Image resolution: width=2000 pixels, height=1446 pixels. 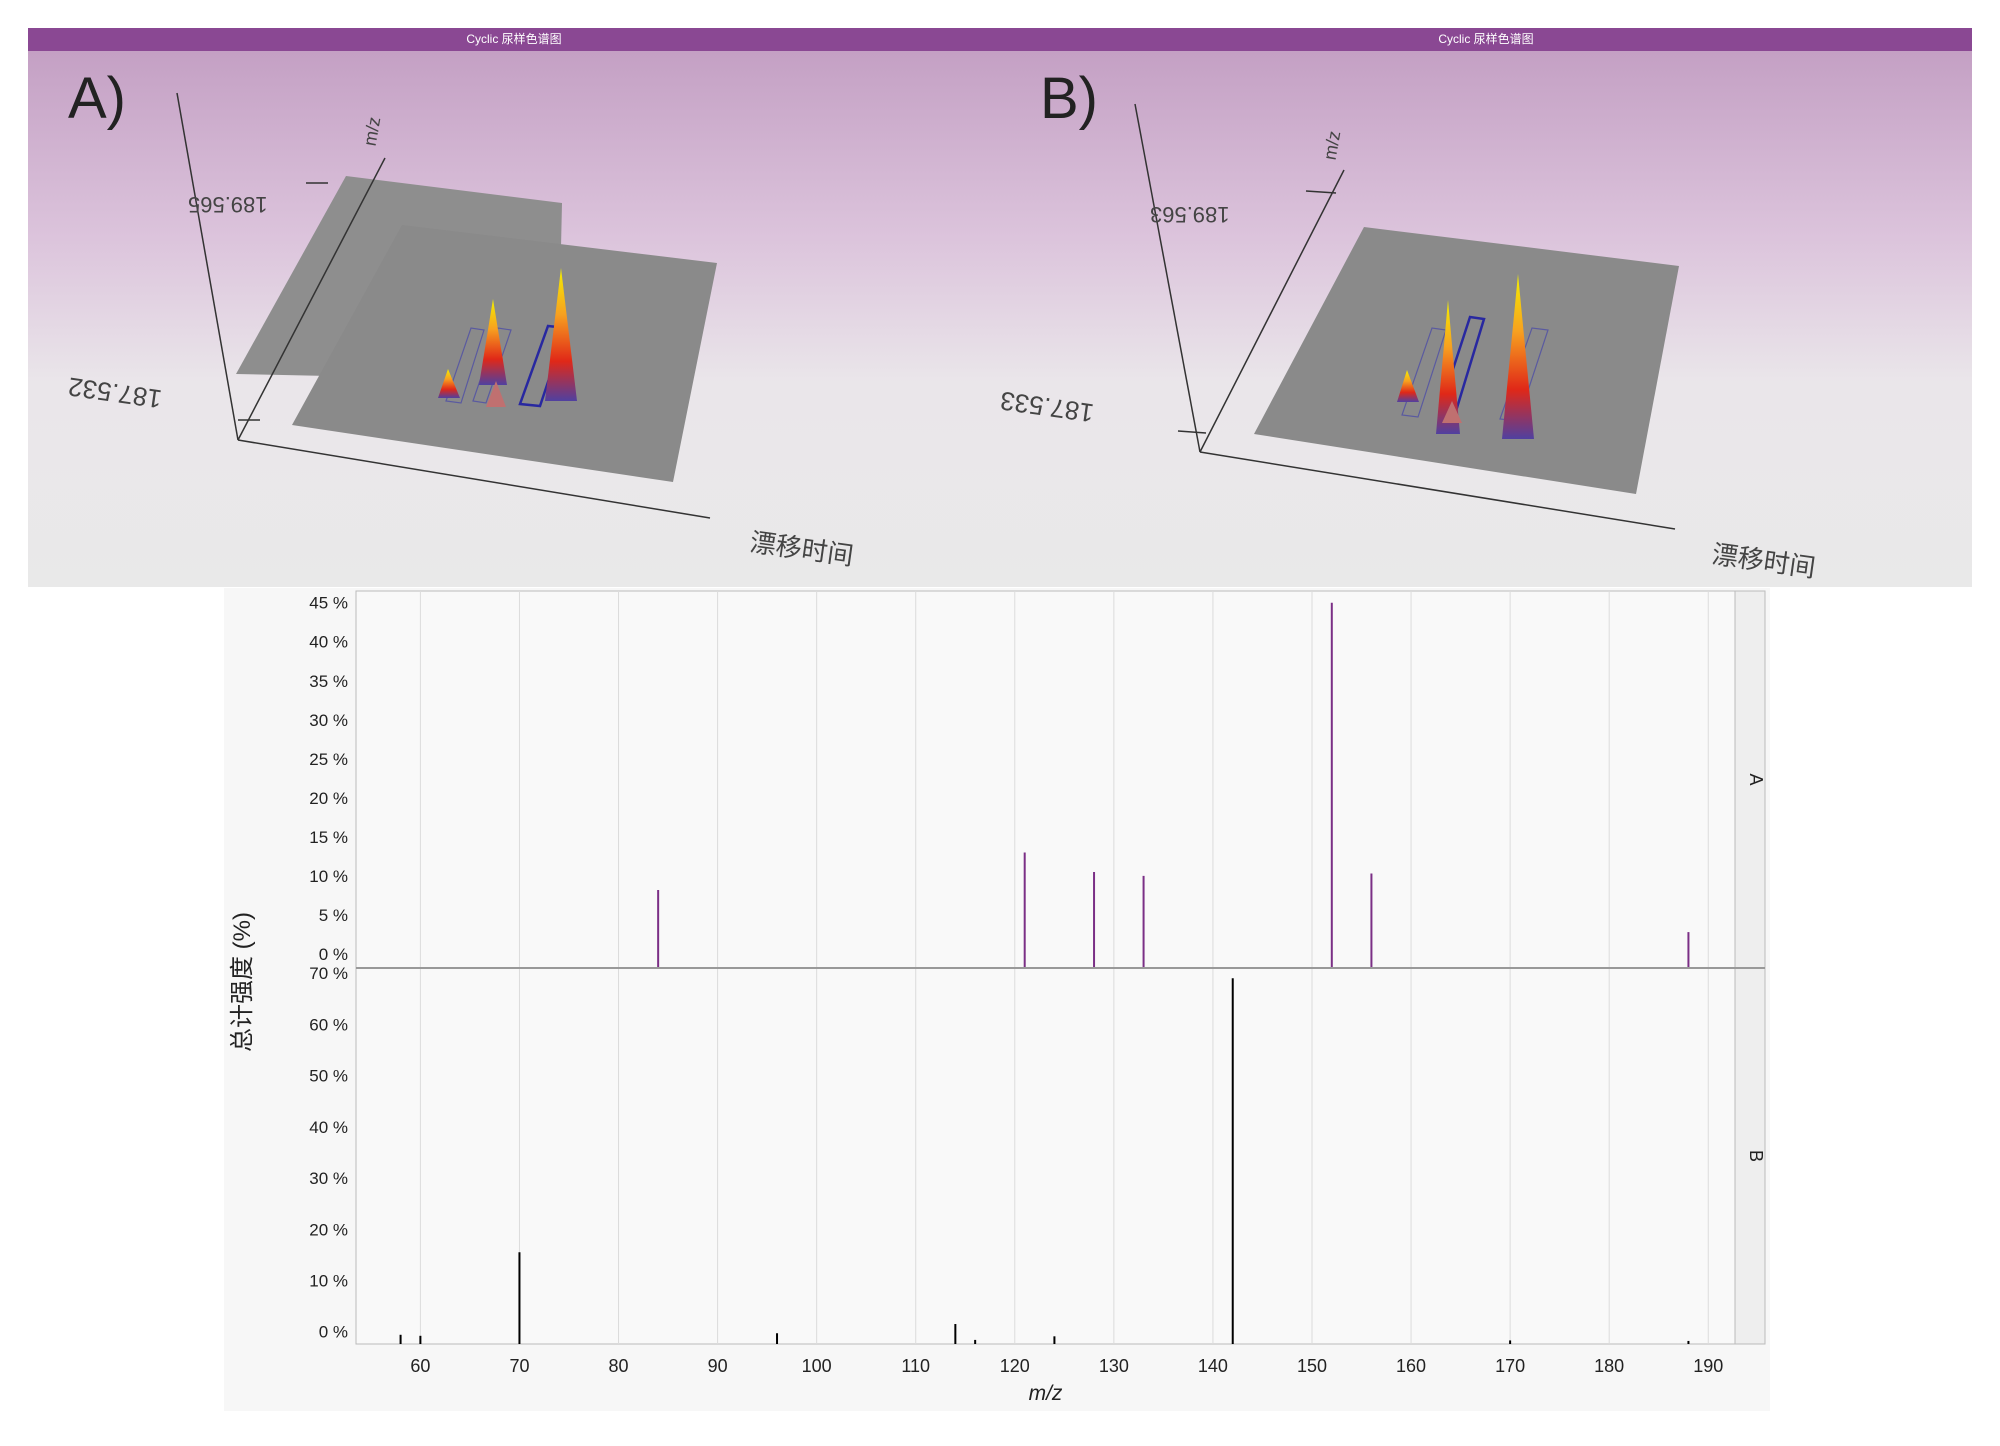 I want to click on x-tick-label: 140, so click(x=1213, y=1366).